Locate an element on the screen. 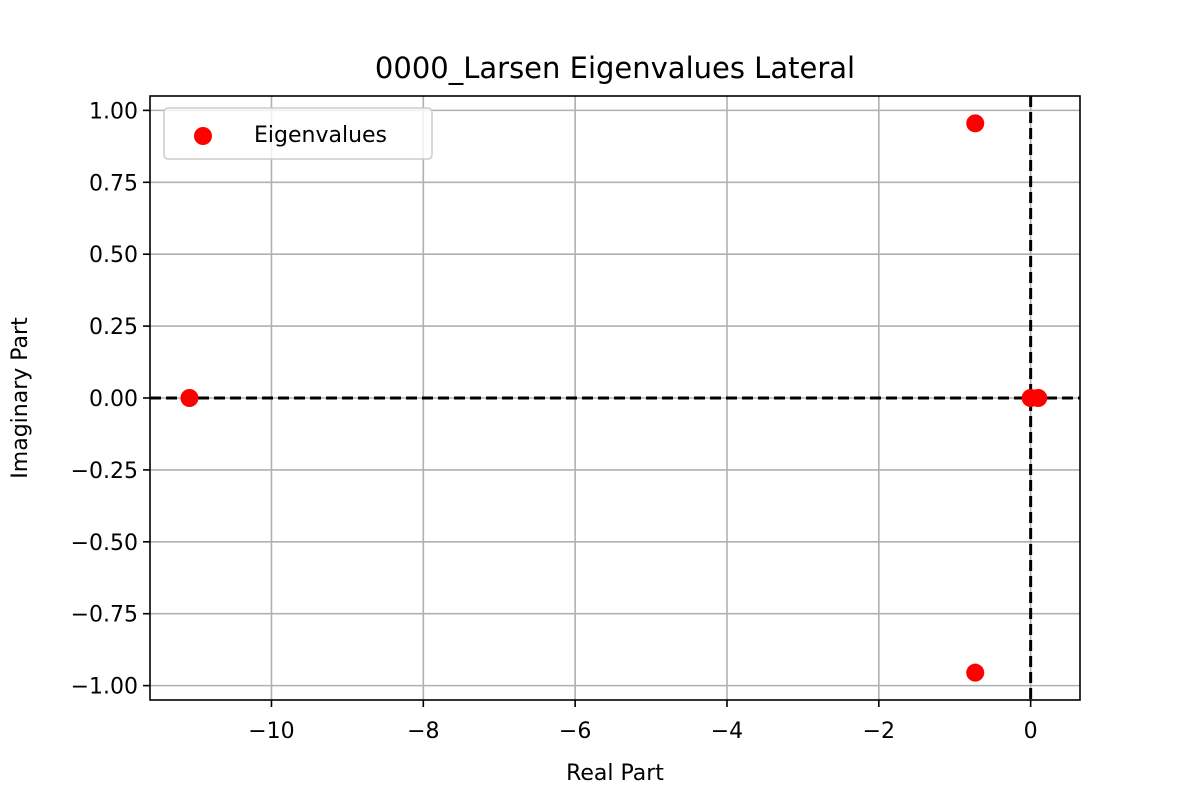 This screenshot has height=800, width=1200. x-tick-label: −4 is located at coordinates (727, 731).